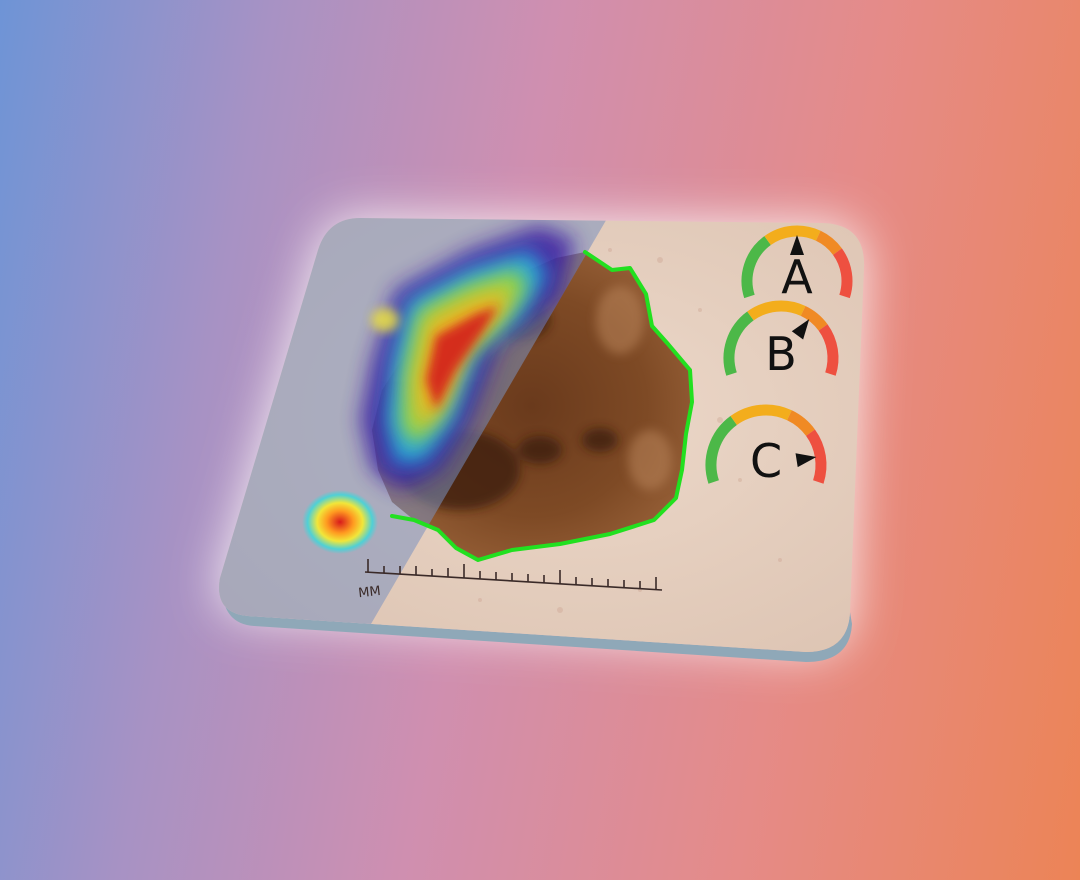 The height and width of the screenshot is (880, 1080). I want to click on scale-ruler, so click(513, 575).